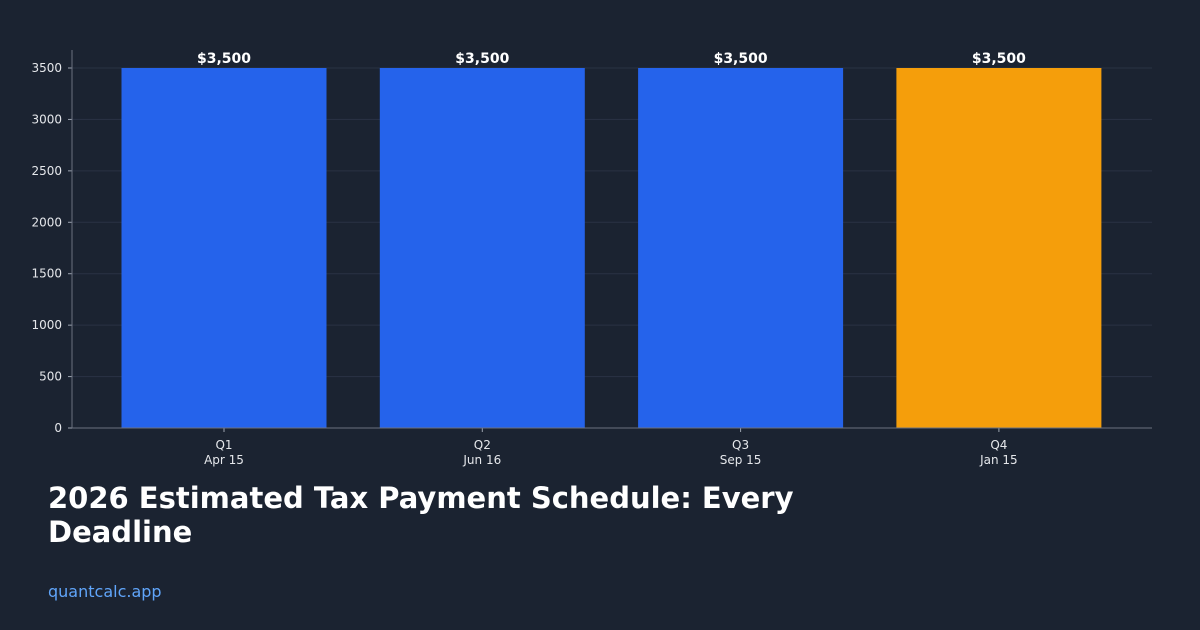 The height and width of the screenshot is (630, 1200). Describe the element at coordinates (50, 377) in the screenshot. I see `y-tick-label: 500` at that location.